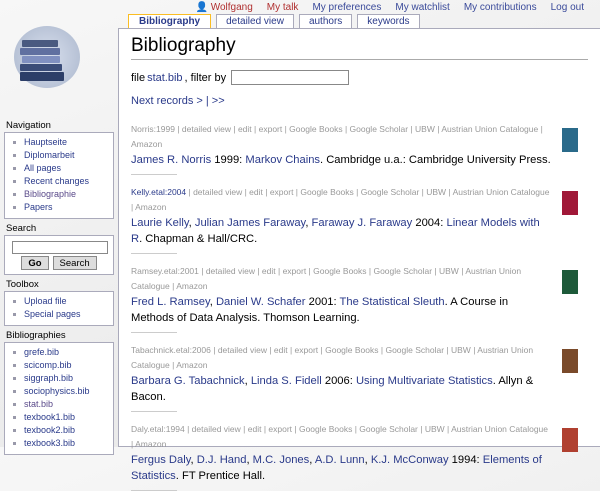  What do you see at coordinates (170, 21) in the screenshot?
I see `tab-bibliography: Bibliography` at bounding box center [170, 21].